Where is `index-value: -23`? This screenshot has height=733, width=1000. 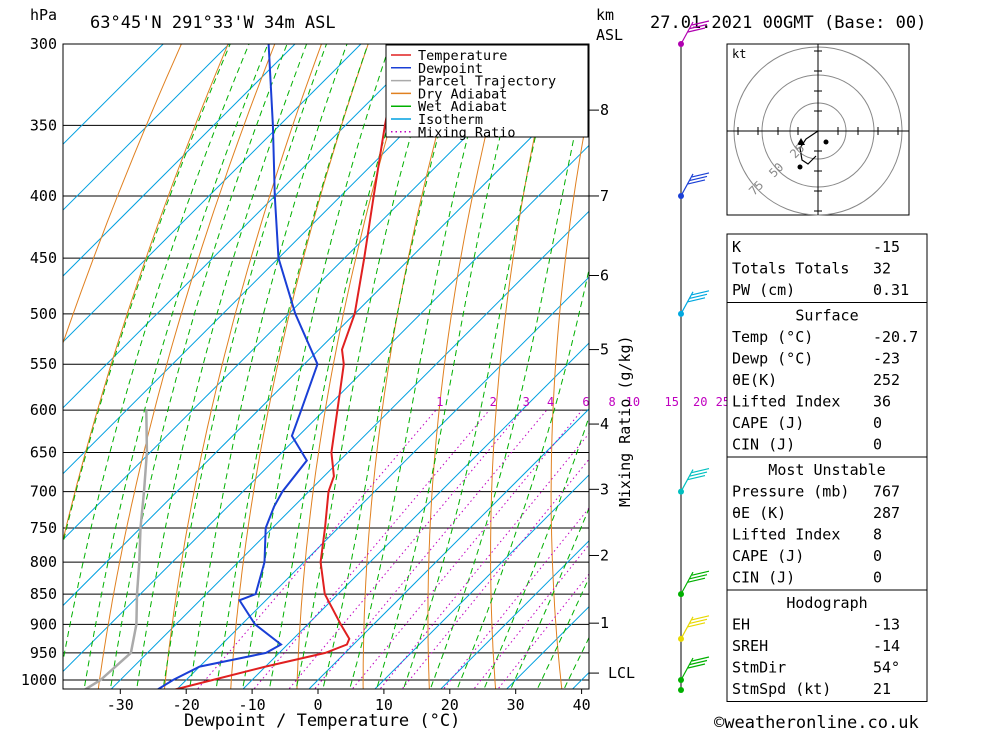 index-value: -23 is located at coordinates (886, 359).